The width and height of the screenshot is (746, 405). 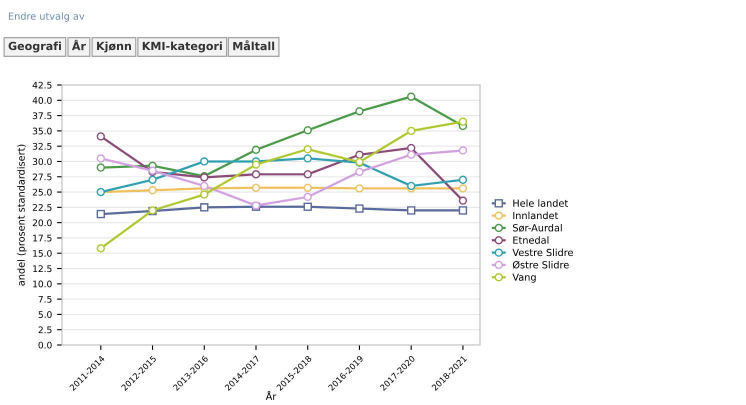 I want to click on text: Endre utvalg av, so click(x=46, y=17).